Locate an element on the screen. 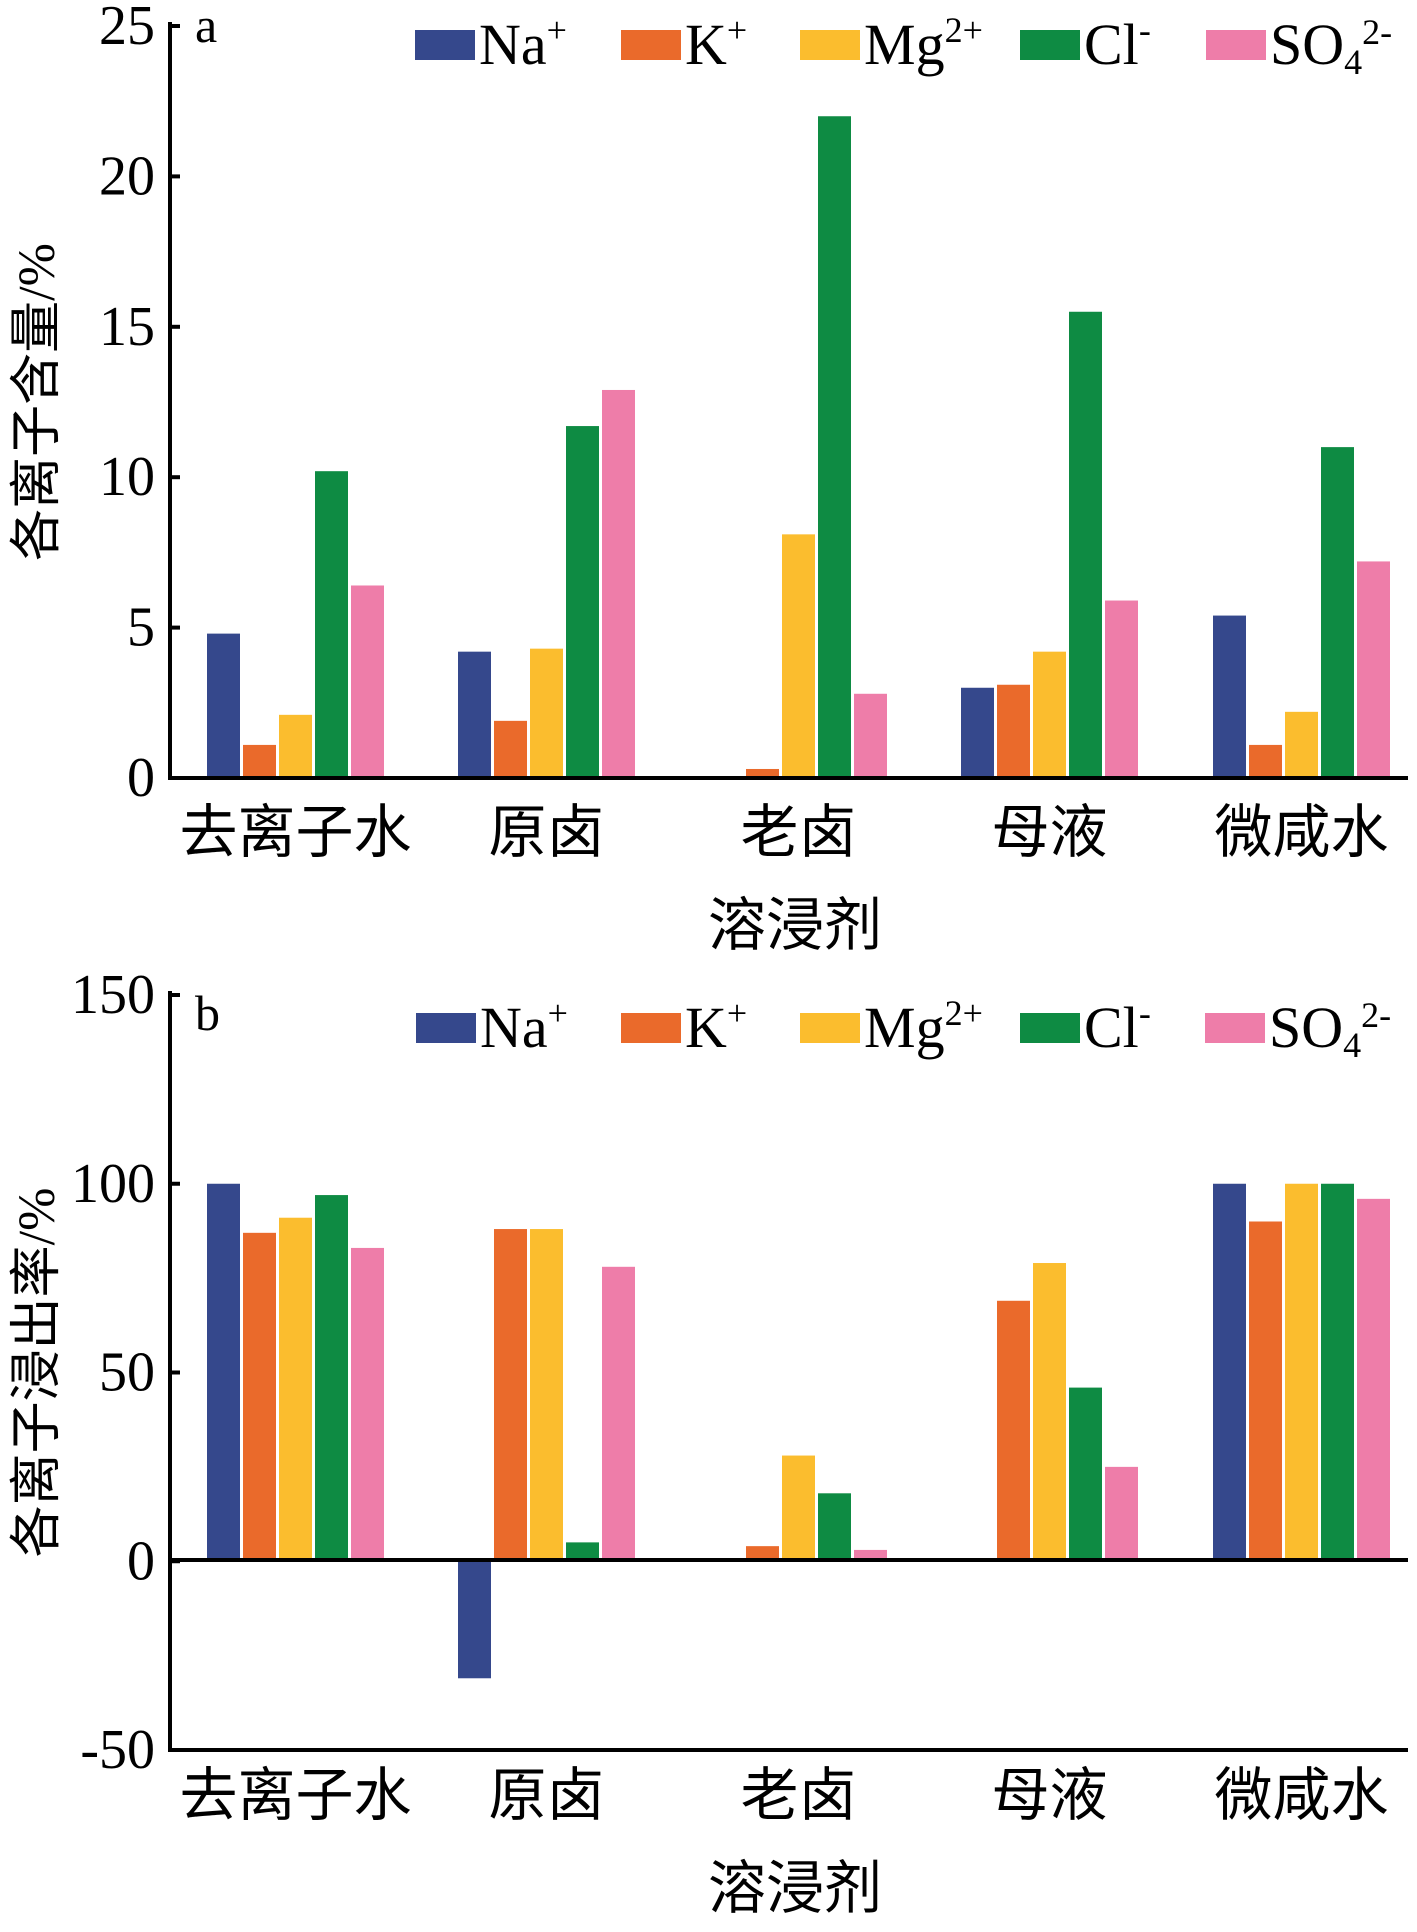  y-tick-label: 20 is located at coordinates (127, 176).